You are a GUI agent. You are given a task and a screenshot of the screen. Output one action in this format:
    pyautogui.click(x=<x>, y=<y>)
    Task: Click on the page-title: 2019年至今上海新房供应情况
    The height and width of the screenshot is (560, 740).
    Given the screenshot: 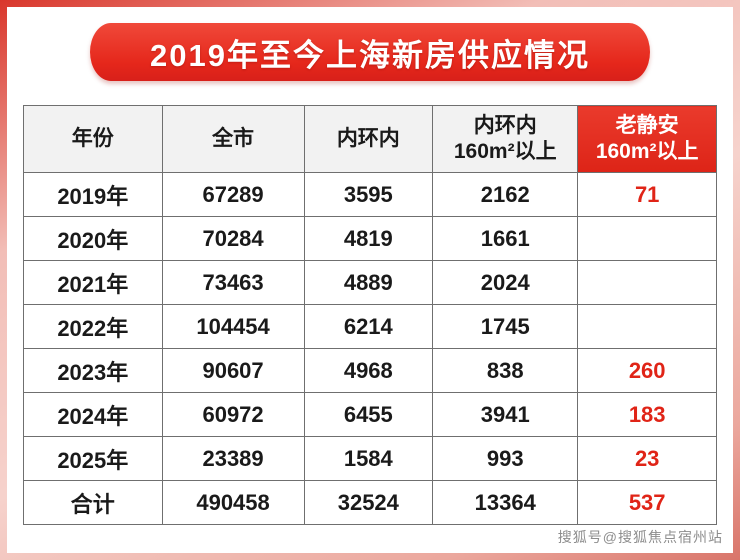 What is the action you would take?
    pyautogui.click(x=370, y=55)
    